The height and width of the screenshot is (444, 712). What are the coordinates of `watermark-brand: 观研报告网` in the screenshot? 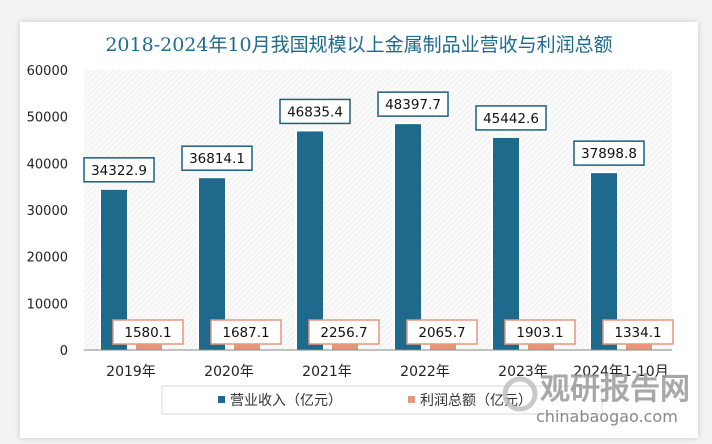 It's located at (615, 389).